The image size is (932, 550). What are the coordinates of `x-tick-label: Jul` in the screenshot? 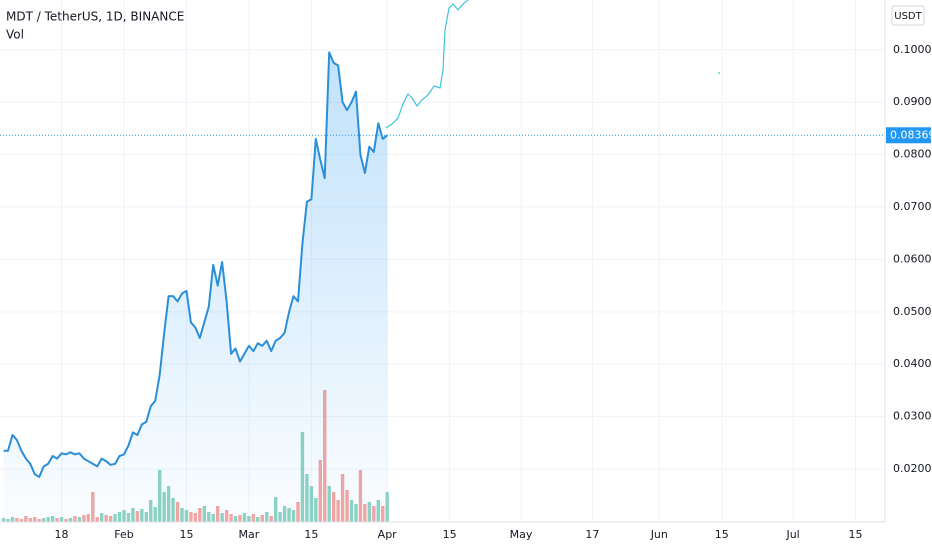 It's located at (792, 534).